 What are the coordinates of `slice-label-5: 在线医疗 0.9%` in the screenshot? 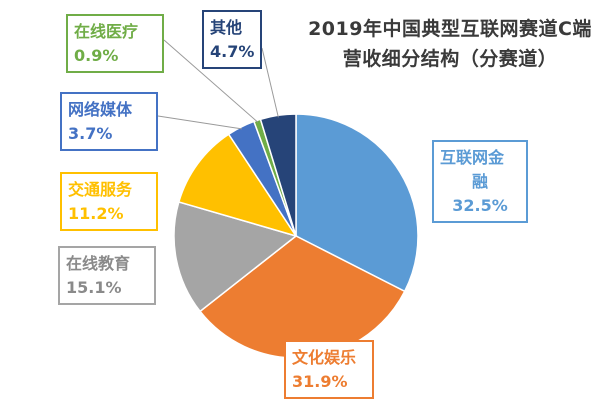 It's located at (115, 43).